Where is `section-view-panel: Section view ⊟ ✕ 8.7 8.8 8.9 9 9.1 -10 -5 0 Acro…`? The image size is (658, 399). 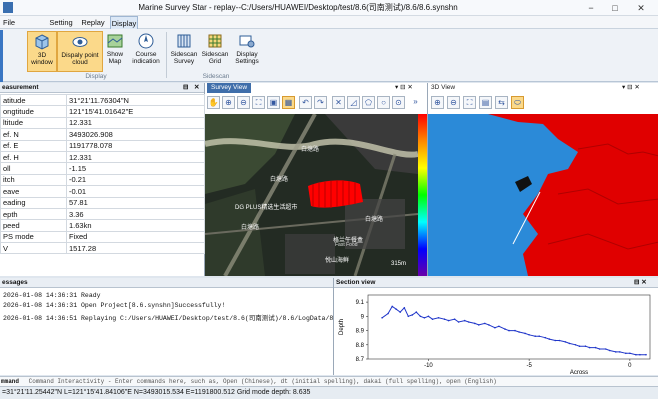 section-view-panel: Section view ⊟ ✕ 8.7 8.8 8.9 9 9.1 -10 -5 0 Acro… is located at coordinates (496, 326).